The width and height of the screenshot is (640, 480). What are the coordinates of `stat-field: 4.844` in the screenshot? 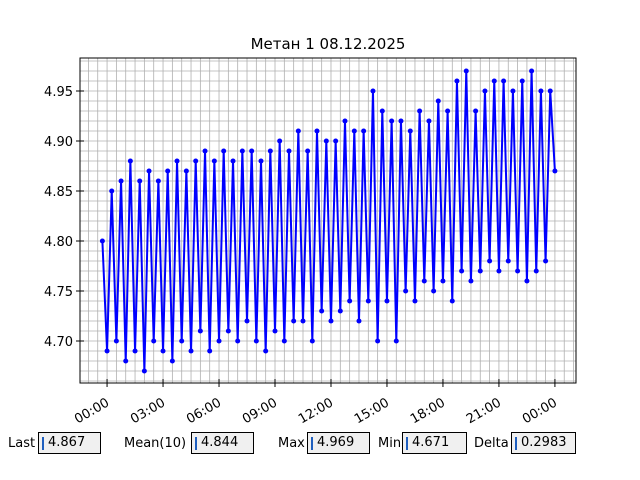 It's located at (222, 443).